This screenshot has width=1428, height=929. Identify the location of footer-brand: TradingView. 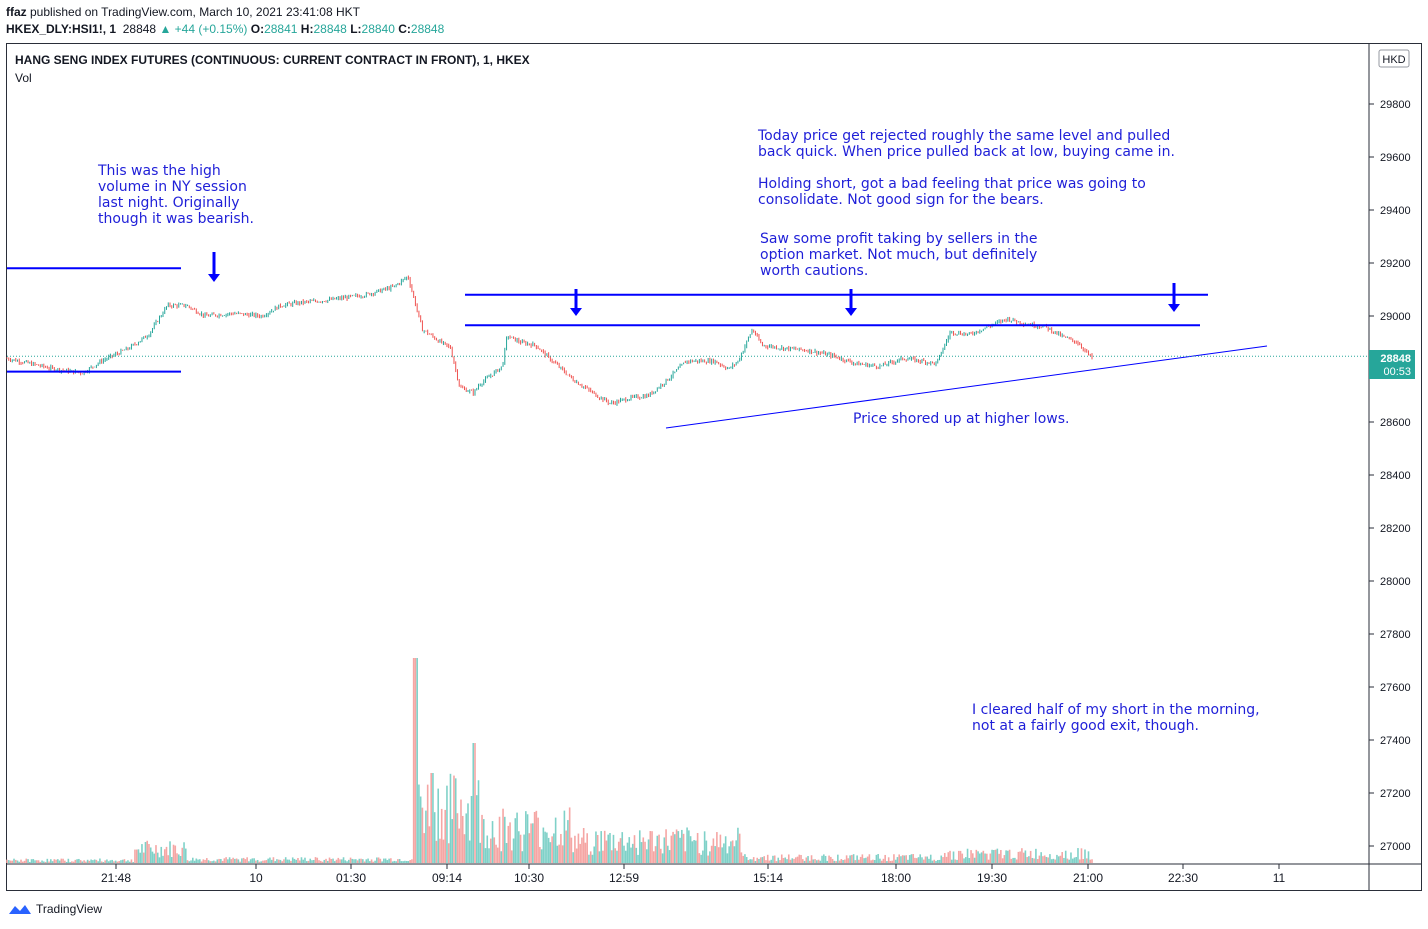
(55, 909).